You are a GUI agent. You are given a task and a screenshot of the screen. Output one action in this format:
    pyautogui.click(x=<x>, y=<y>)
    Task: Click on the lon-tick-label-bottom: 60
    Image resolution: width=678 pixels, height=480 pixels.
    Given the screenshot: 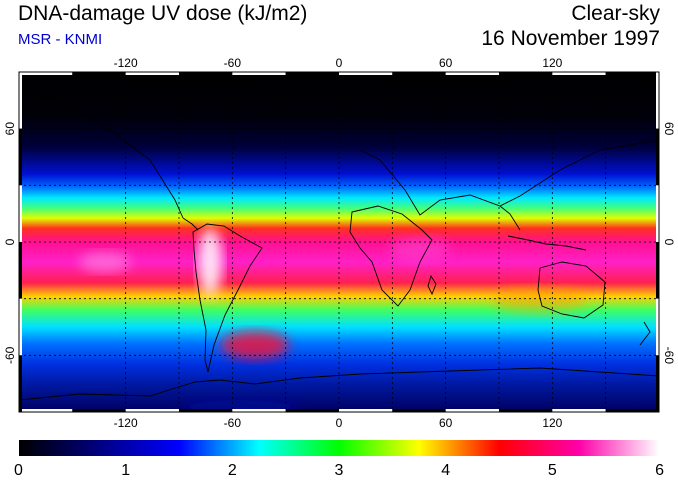 What is the action you would take?
    pyautogui.click(x=446, y=423)
    